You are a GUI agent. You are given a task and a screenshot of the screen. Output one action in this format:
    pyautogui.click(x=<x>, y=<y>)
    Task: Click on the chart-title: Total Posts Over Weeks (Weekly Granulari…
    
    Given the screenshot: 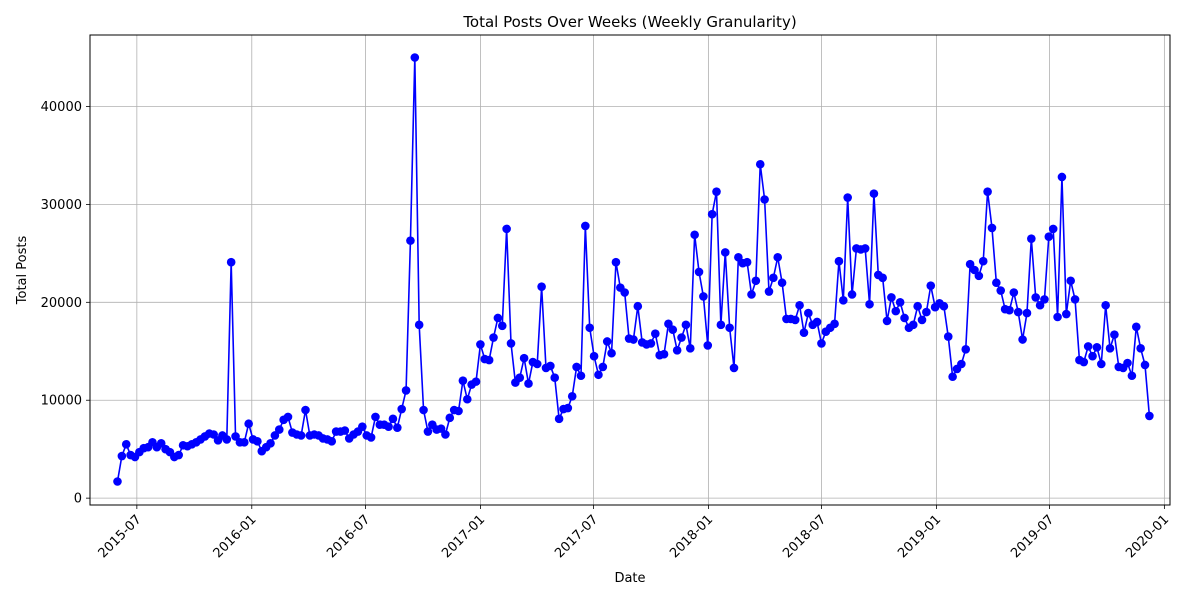 What is the action you would take?
    pyautogui.click(x=629, y=22)
    